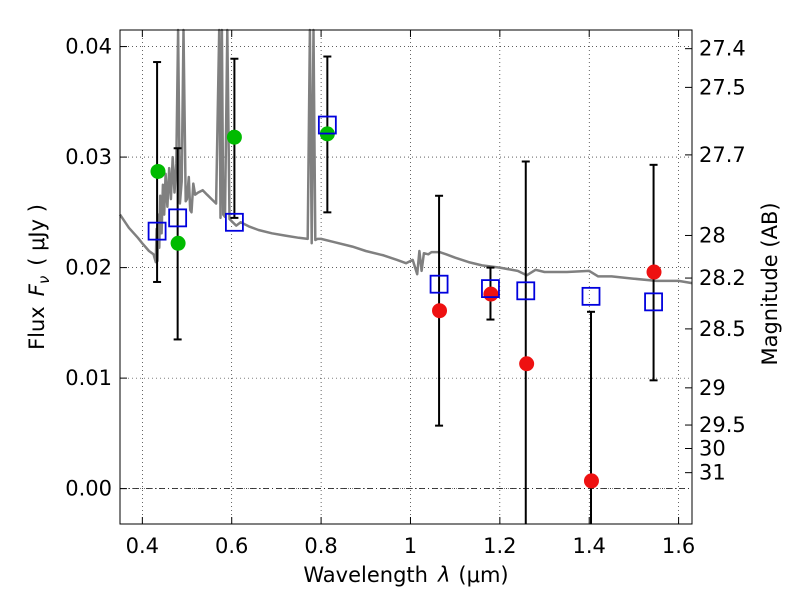 The width and height of the screenshot is (800, 600). What do you see at coordinates (712, 473) in the screenshot?
I see `magnitude-tick-label: 31` at bounding box center [712, 473].